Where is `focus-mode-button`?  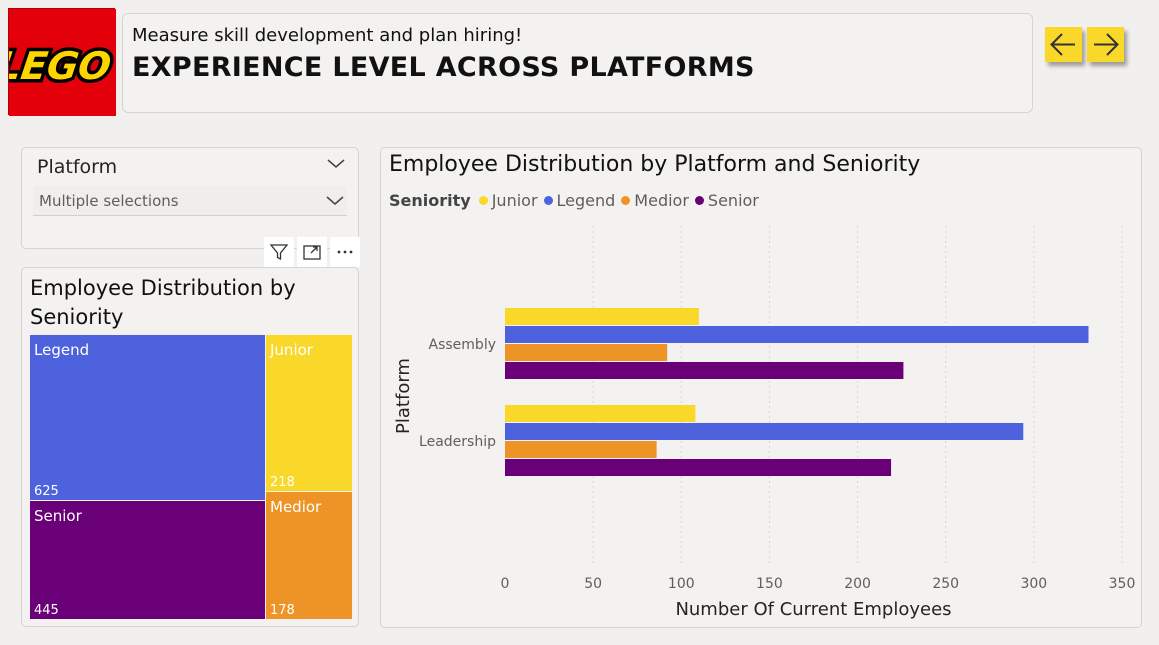
focus-mode-button is located at coordinates (312, 252).